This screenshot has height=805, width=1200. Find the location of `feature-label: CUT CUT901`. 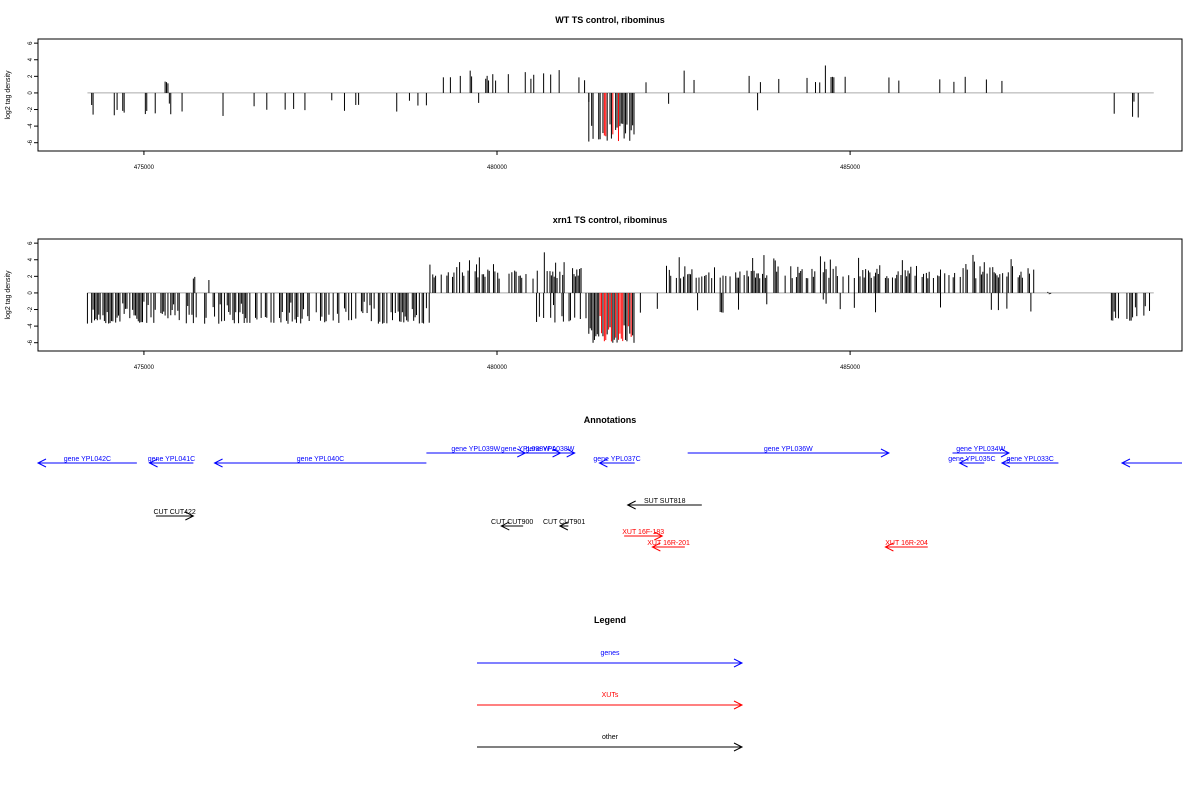

feature-label: CUT CUT901 is located at coordinates (564, 522).